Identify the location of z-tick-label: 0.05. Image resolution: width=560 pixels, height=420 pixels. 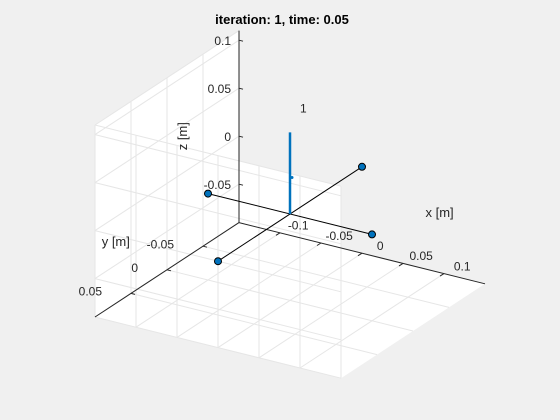
(220, 89).